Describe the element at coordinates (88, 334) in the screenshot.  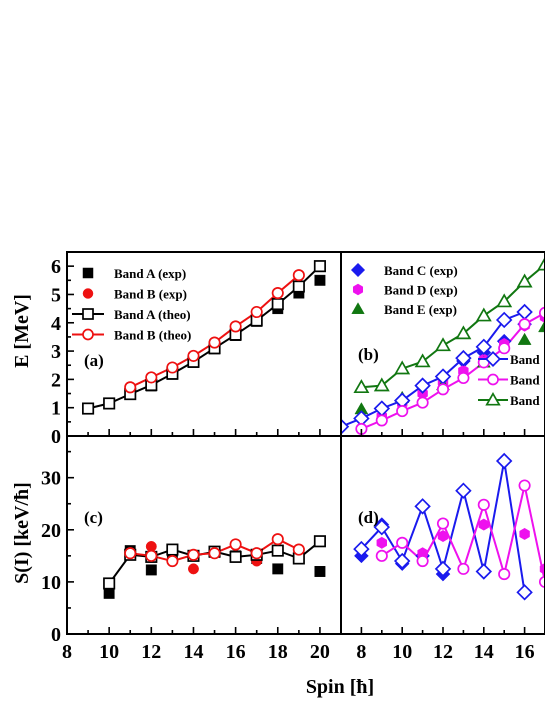
I see `legend-marker-band-b-theo` at that location.